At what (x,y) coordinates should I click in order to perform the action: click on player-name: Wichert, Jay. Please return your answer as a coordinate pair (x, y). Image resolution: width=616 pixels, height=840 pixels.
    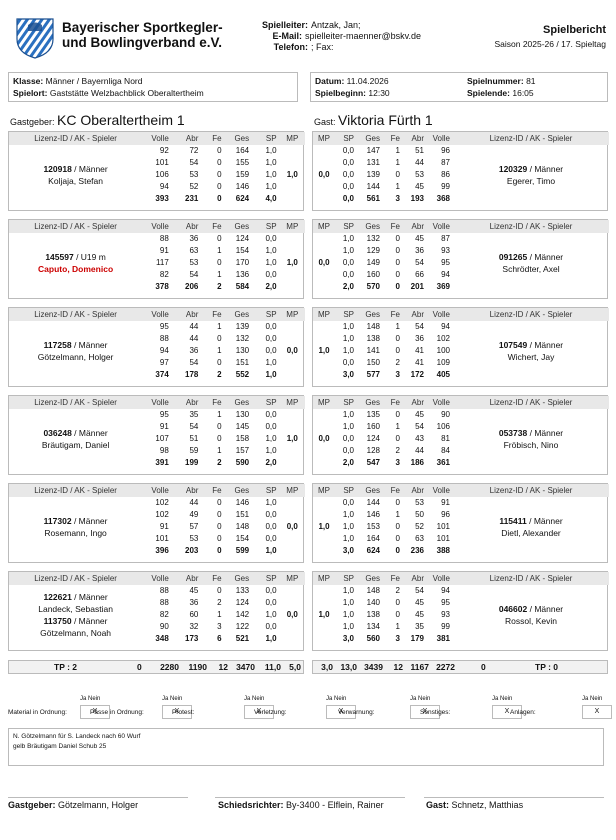
    Looking at the image, I should click on (531, 357).